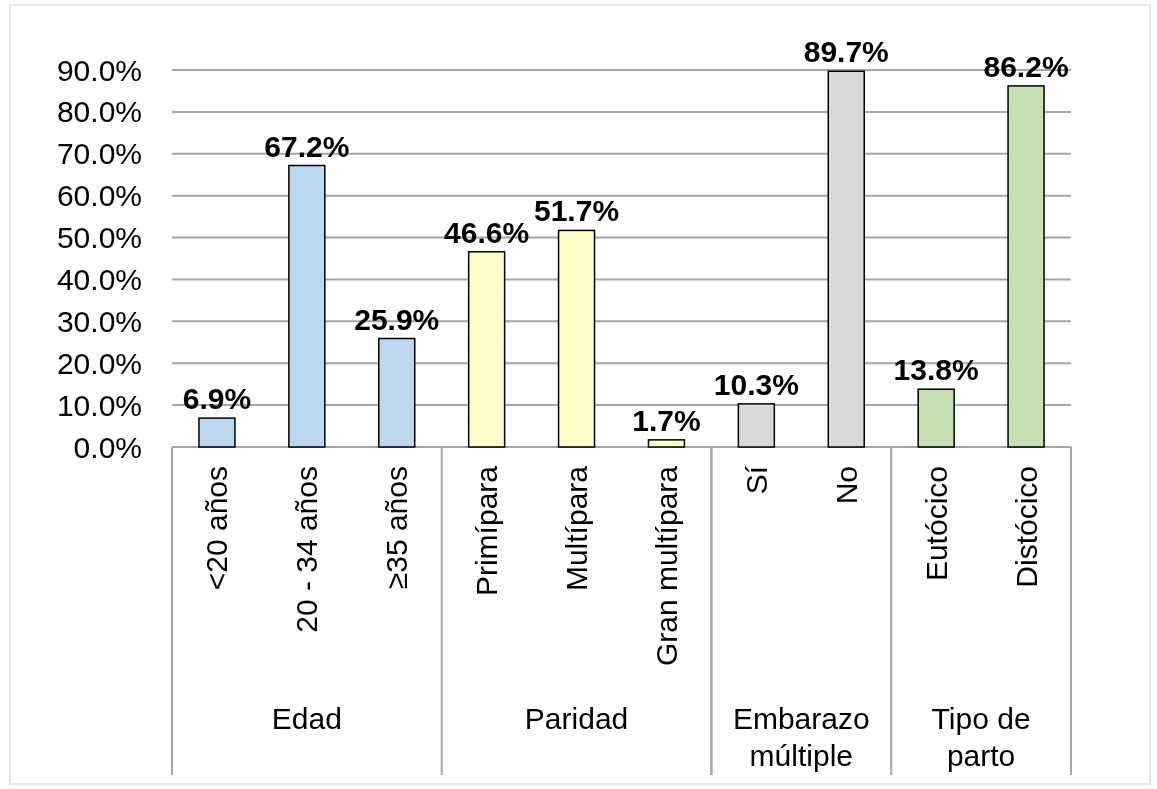  I want to click on y-tick-label: 60.0%, so click(99, 196).